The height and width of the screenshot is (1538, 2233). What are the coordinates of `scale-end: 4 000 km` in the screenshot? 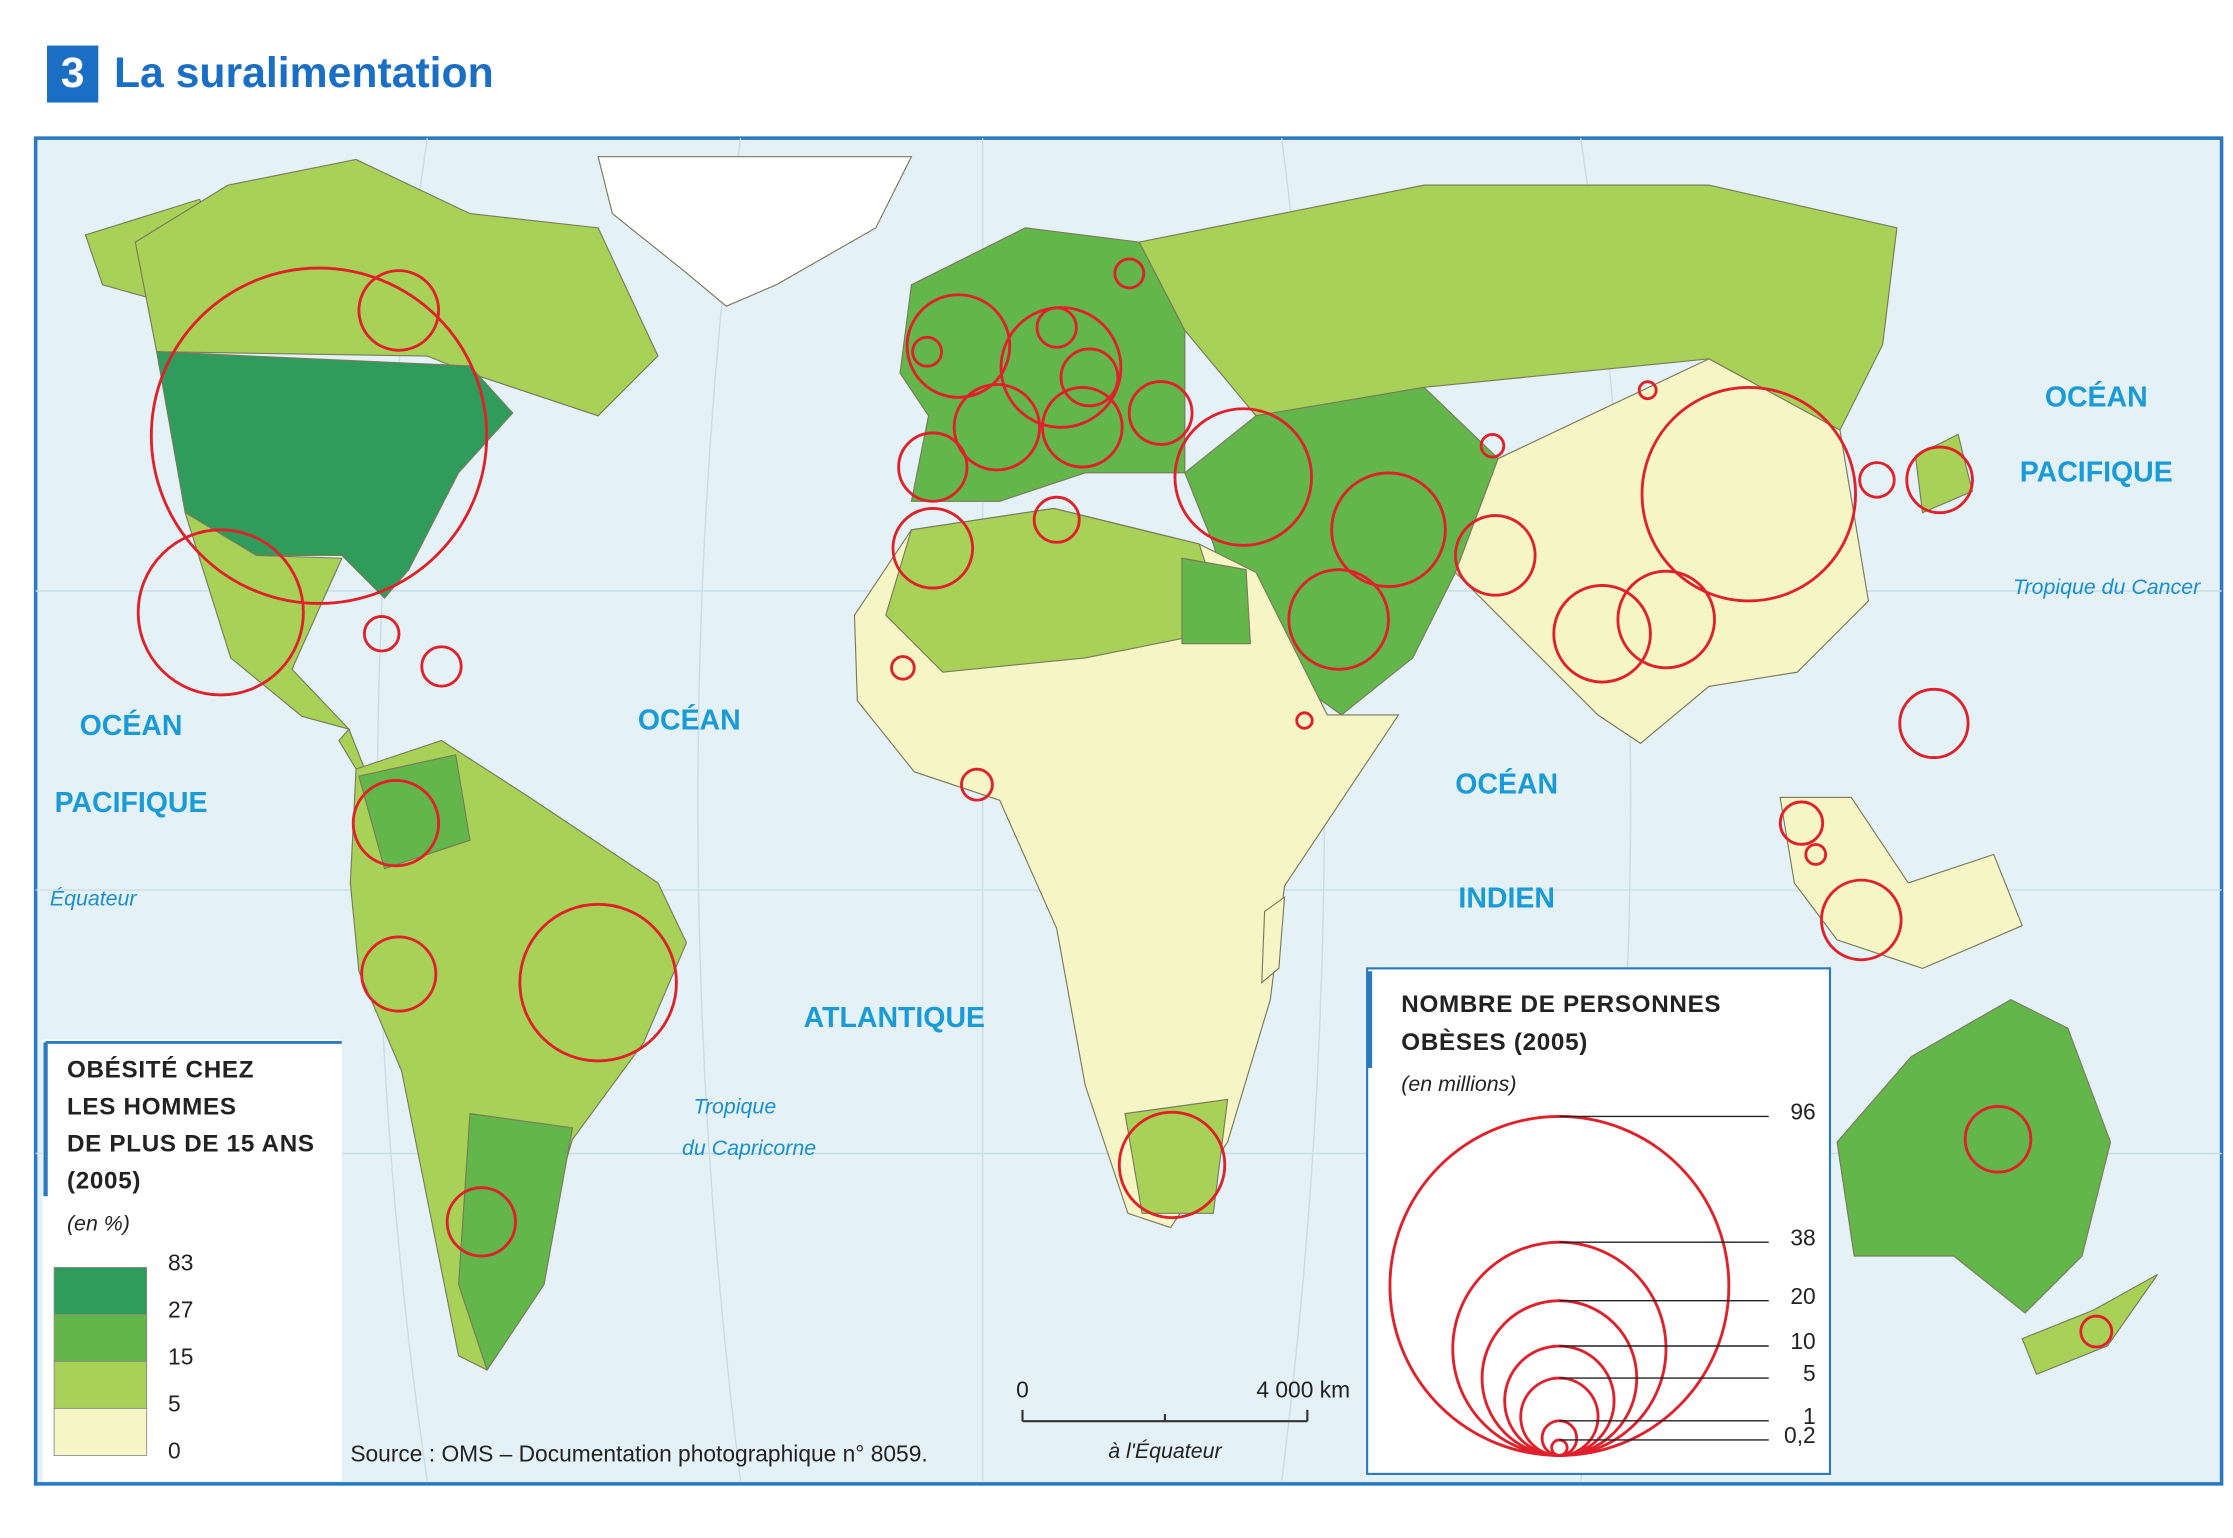 It's located at (1303, 1389).